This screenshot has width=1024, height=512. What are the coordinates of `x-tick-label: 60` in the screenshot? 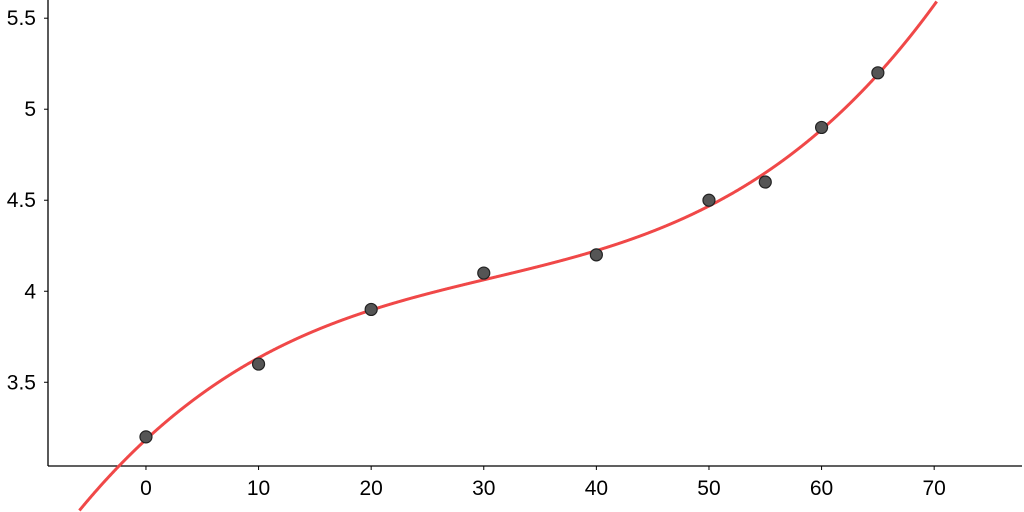 It's located at (821, 488).